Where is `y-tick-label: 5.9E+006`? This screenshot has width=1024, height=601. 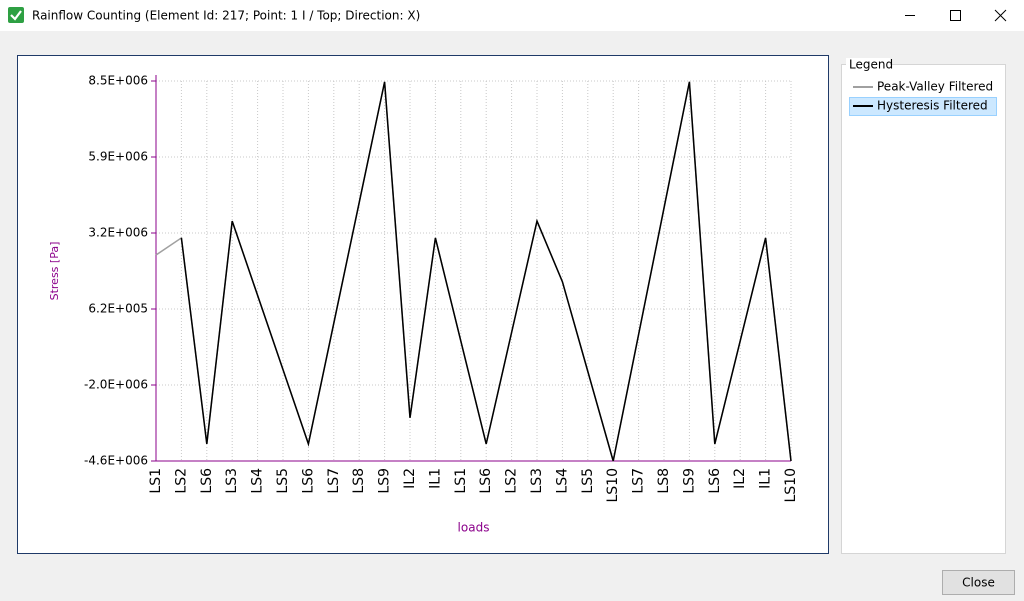
y-tick-label: 5.9E+006 is located at coordinates (118, 157).